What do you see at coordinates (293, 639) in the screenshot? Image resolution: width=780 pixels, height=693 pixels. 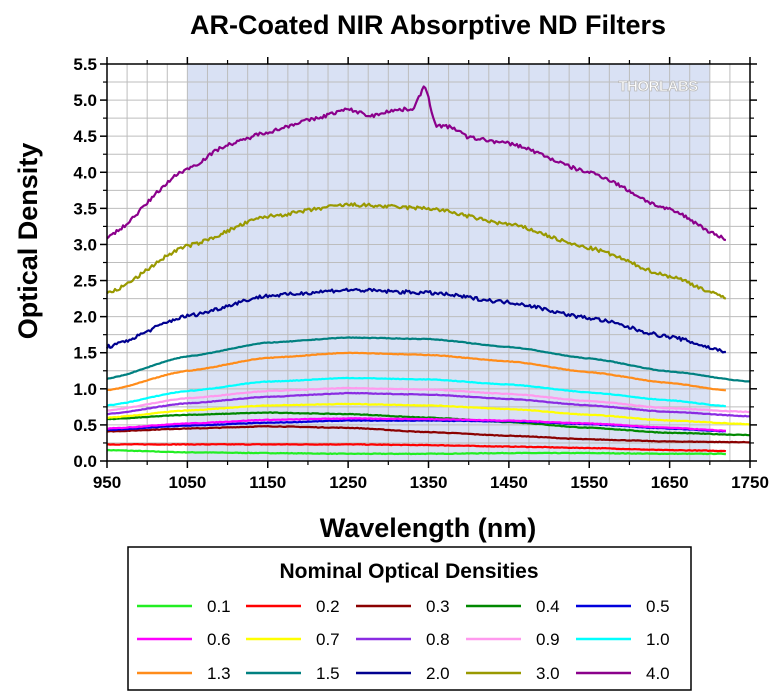 I see `legend-item-0.7: 0.7` at bounding box center [293, 639].